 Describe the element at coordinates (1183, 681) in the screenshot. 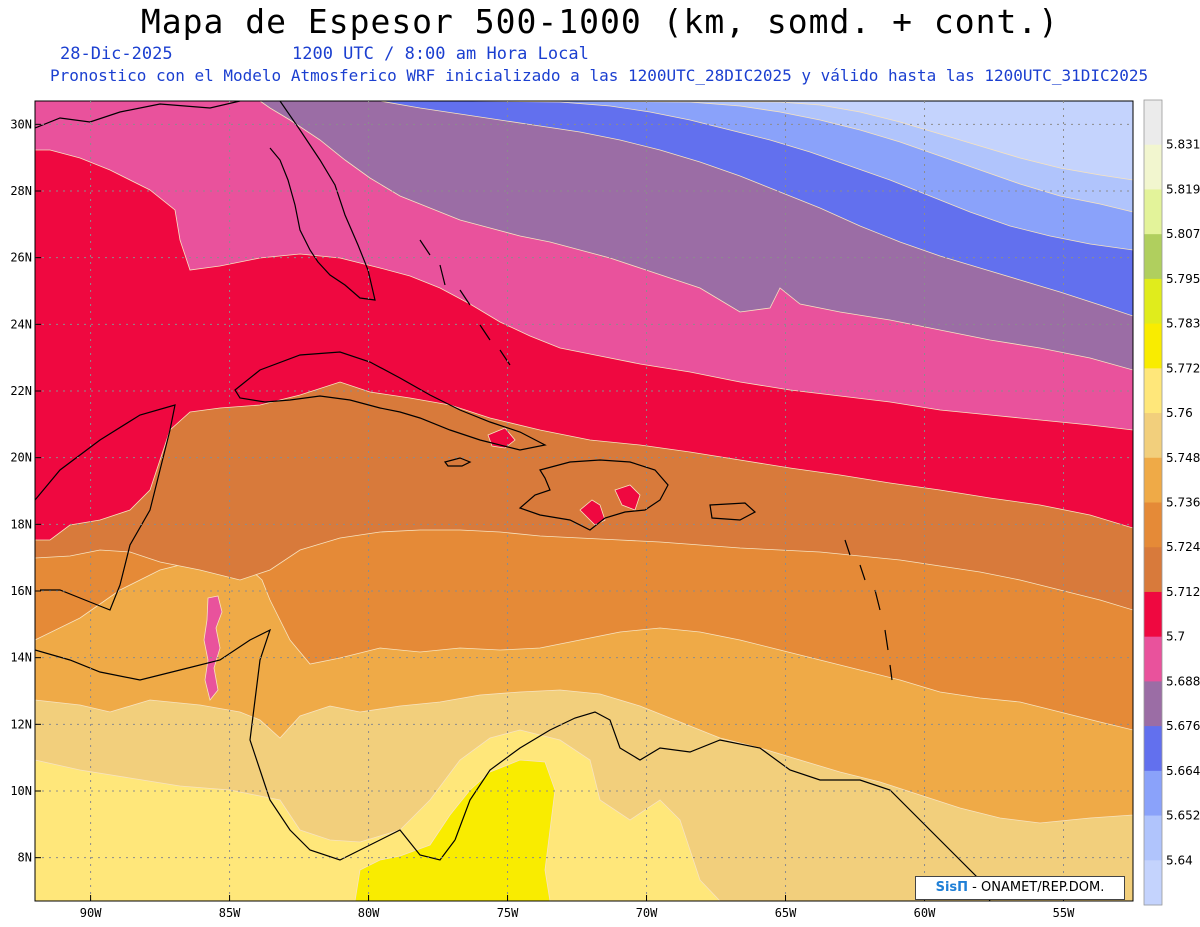

I see `colorbar-label-12: 5.688` at that location.